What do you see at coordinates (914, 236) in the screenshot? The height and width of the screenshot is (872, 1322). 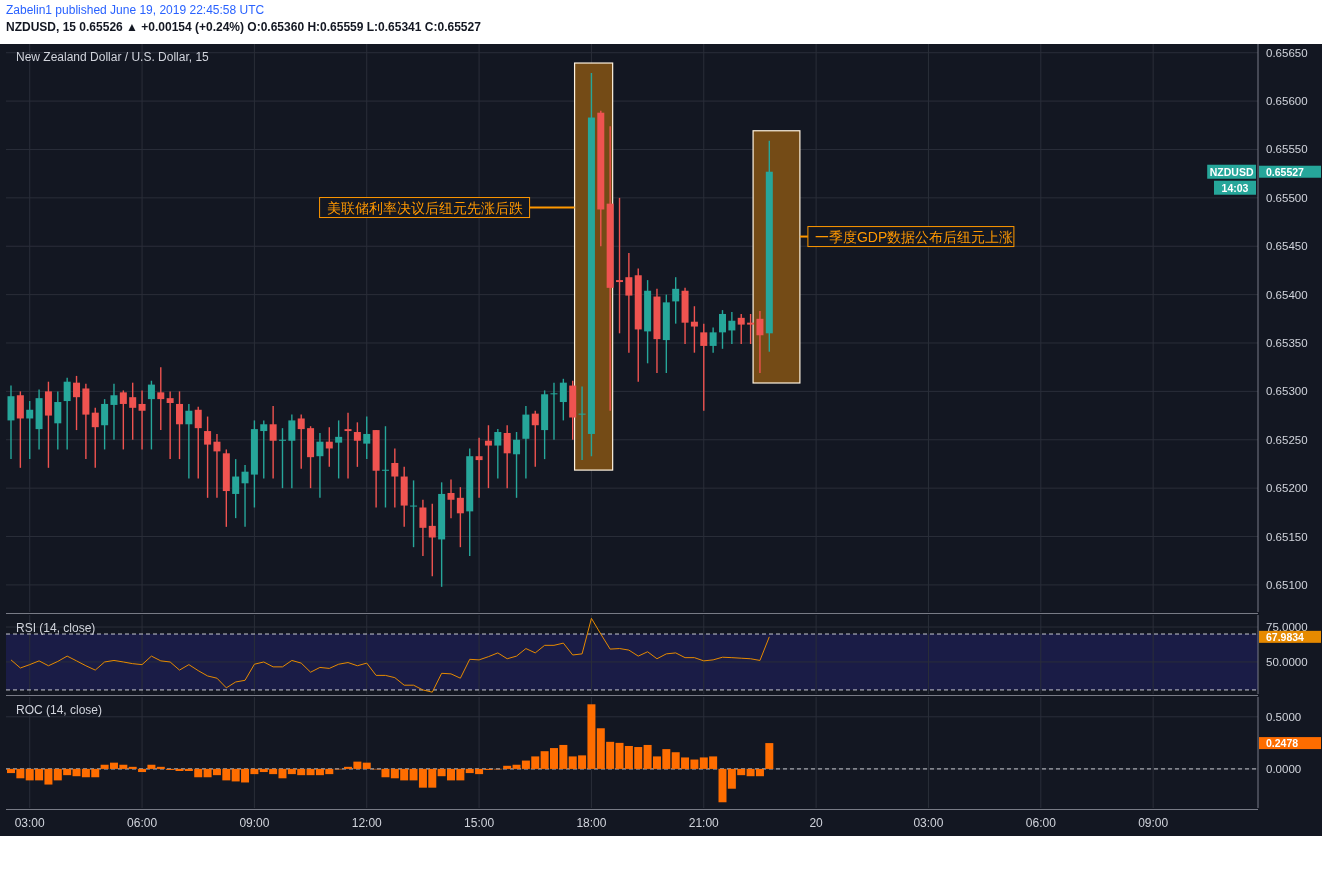 I see `annotation: 一季度GDP数据公布后纽元上涨` at bounding box center [914, 236].